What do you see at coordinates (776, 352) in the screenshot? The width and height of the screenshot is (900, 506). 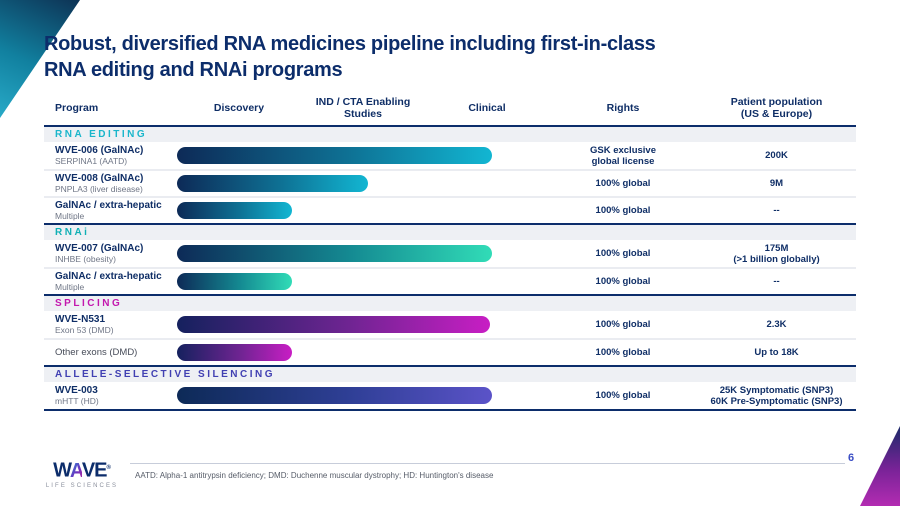 I see `patient-population-value: Up to 18K` at bounding box center [776, 352].